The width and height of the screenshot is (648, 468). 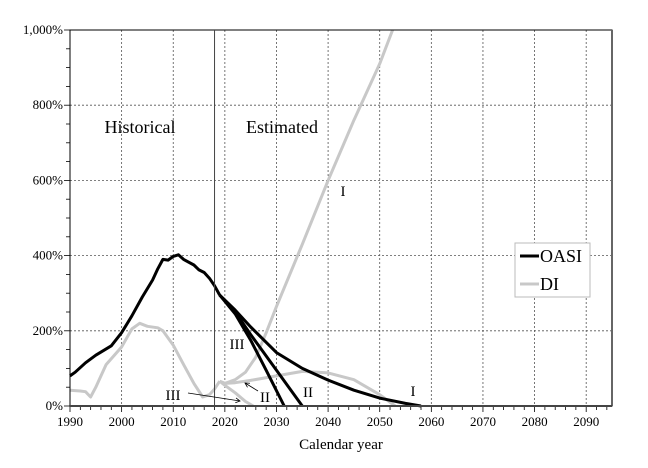 I want to click on legend-label-di: DI, so click(x=549, y=284).